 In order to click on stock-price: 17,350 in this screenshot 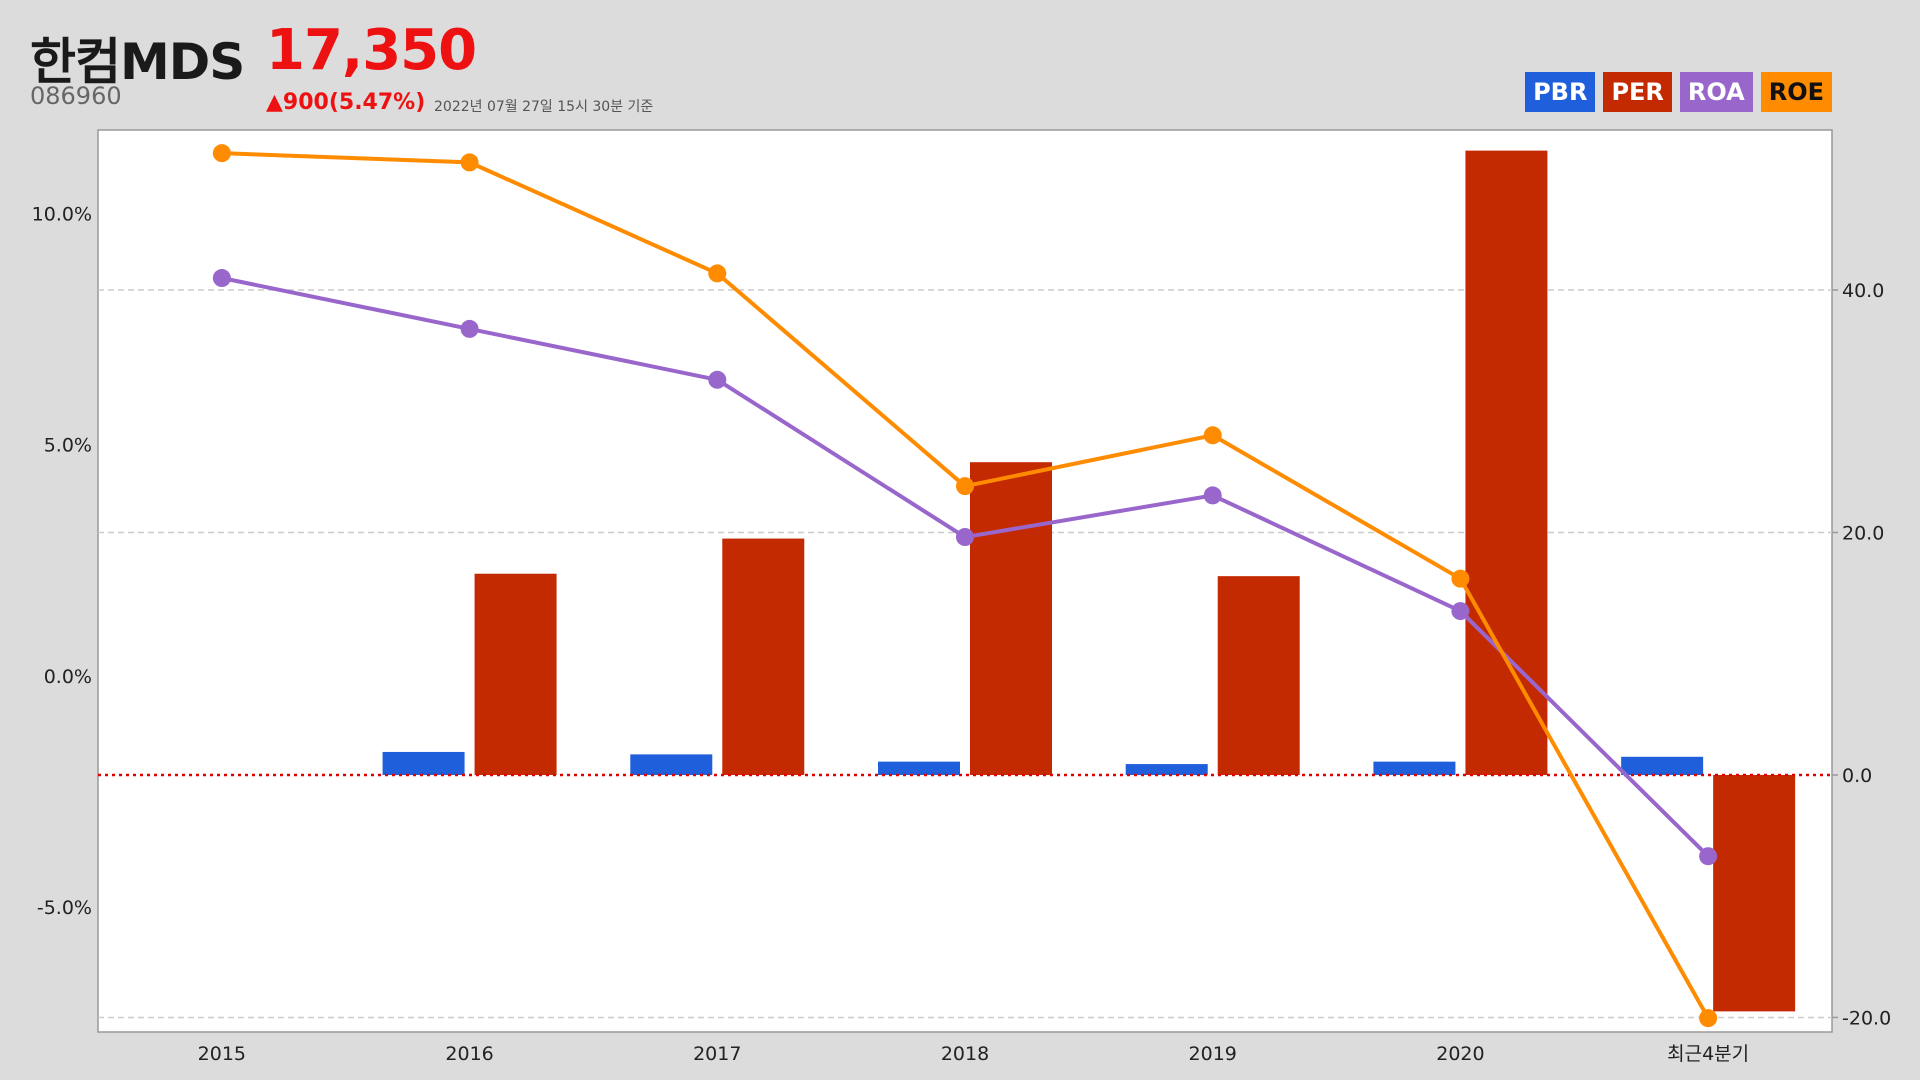, I will do `click(371, 50)`.